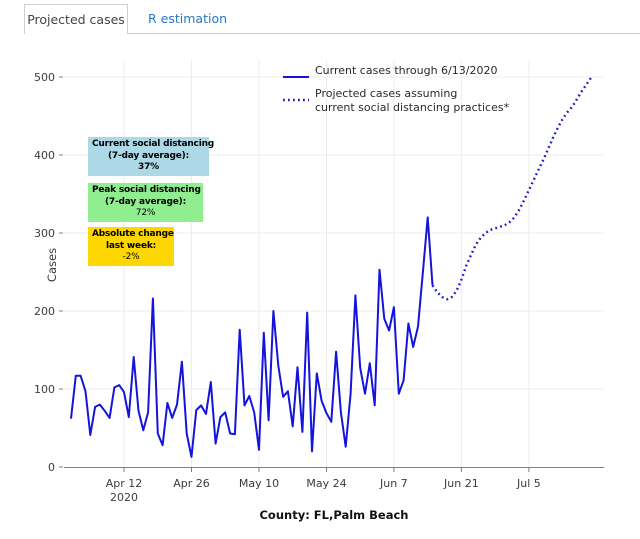 Image resolution: width=640 pixels, height=539 pixels. I want to click on tick-label: May 24, so click(326, 483).